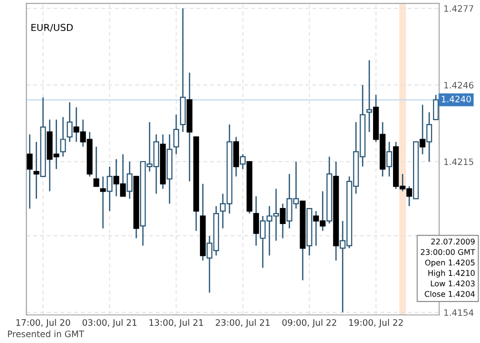  What do you see at coordinates (309, 323) in the screenshot?
I see `x-tick-label: 09:00, Jul 22` at bounding box center [309, 323].